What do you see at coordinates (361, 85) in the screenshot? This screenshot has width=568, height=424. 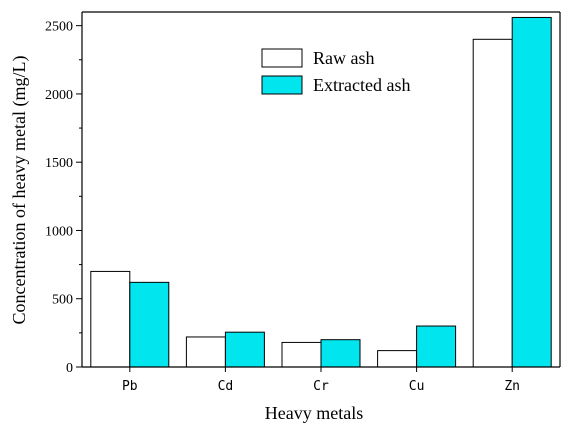 I see `legend-label: Extracted ash` at bounding box center [361, 85].